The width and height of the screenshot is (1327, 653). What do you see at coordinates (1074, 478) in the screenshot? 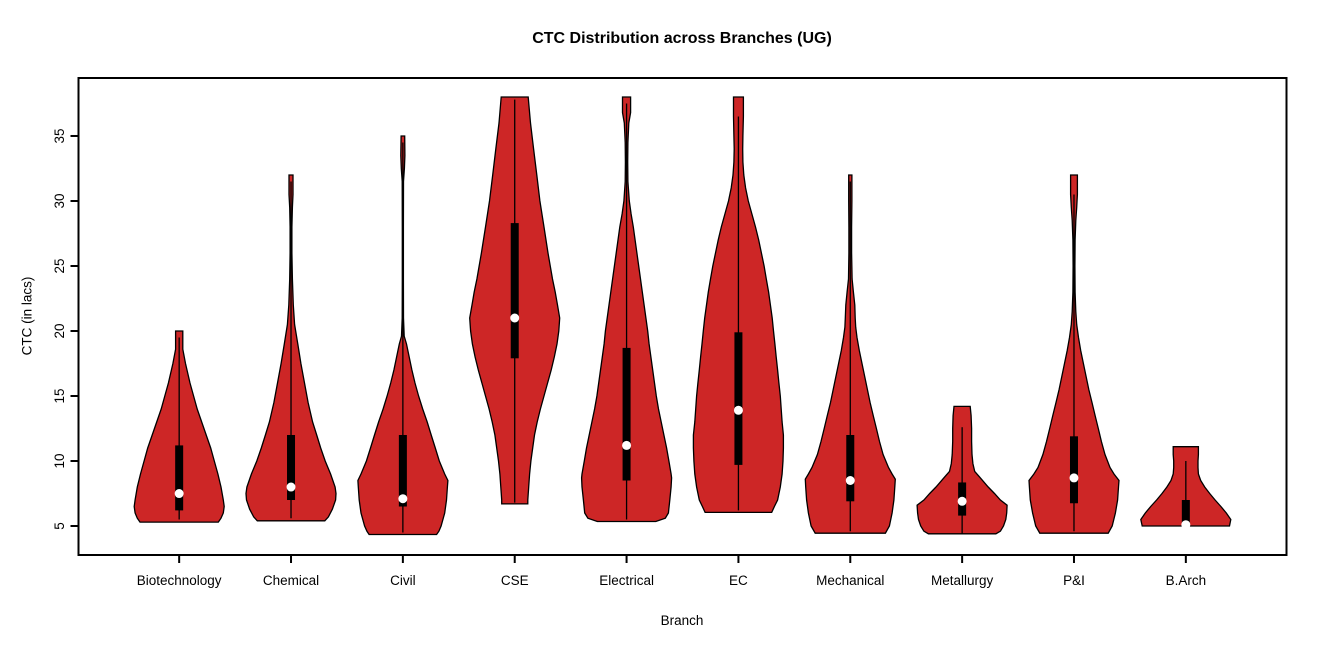
I see `median-dot-p-i` at bounding box center [1074, 478].